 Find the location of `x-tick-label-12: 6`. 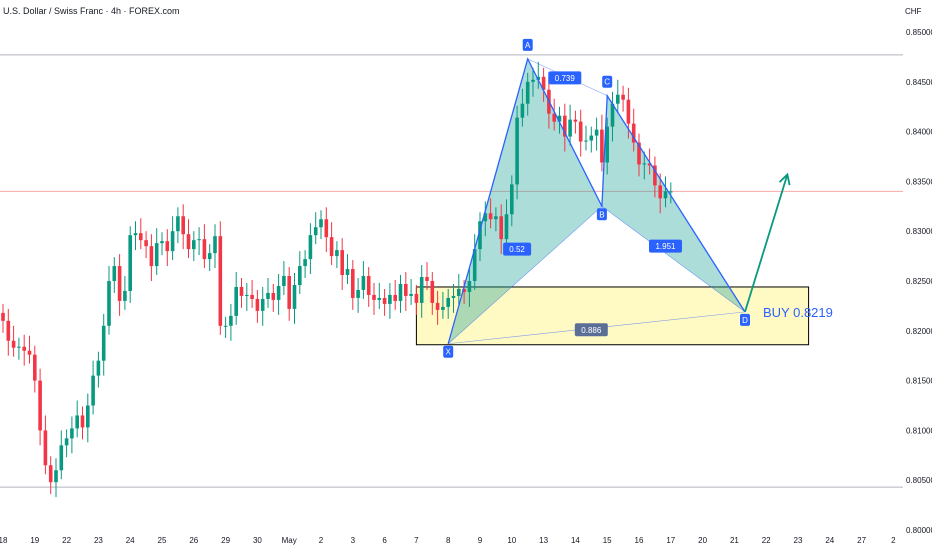

x-tick-label-12: 6 is located at coordinates (384, 540).